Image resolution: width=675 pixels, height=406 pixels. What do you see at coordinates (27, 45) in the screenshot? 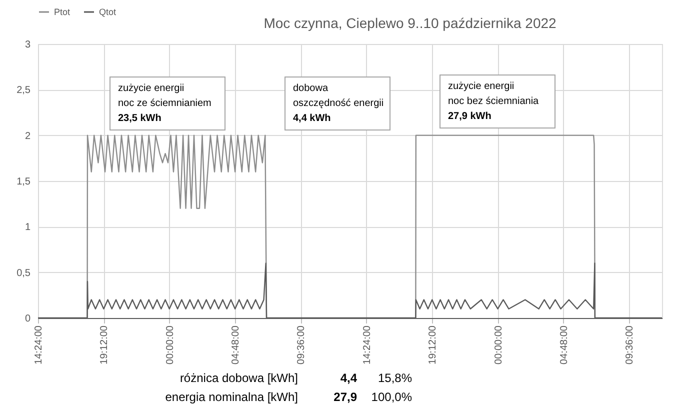
I see `y-tick-label: 3` at bounding box center [27, 45].